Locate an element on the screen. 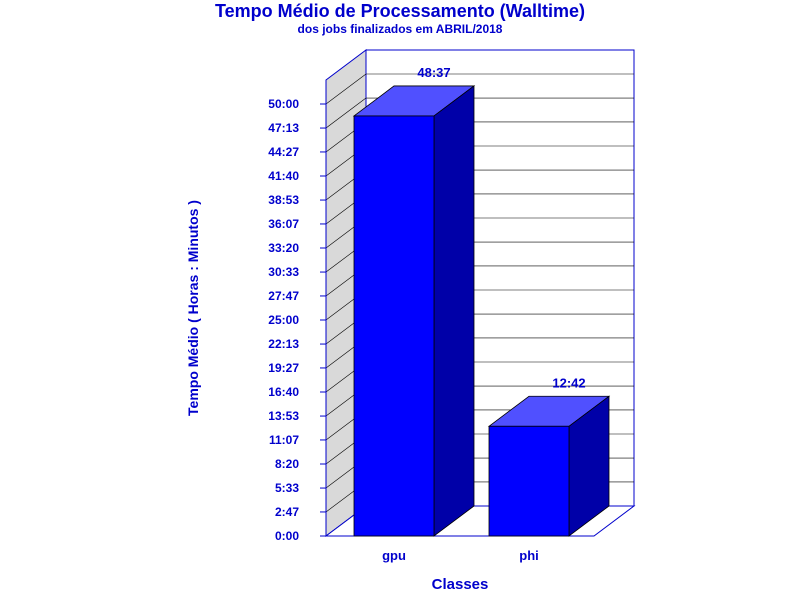  y-tick-label: 47:13 is located at coordinates (283, 128).